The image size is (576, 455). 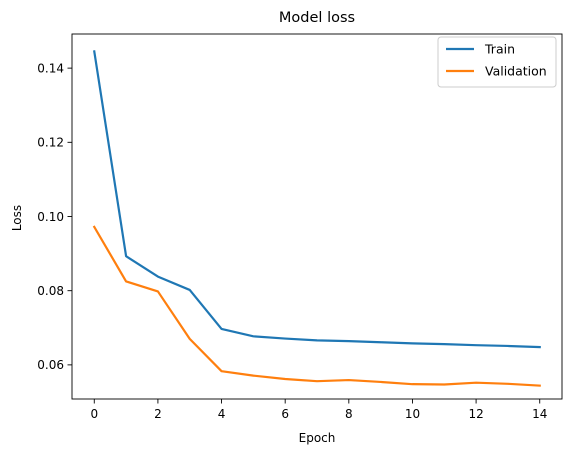 What do you see at coordinates (412, 414) in the screenshot?
I see `x-tick-label: 10` at bounding box center [412, 414].